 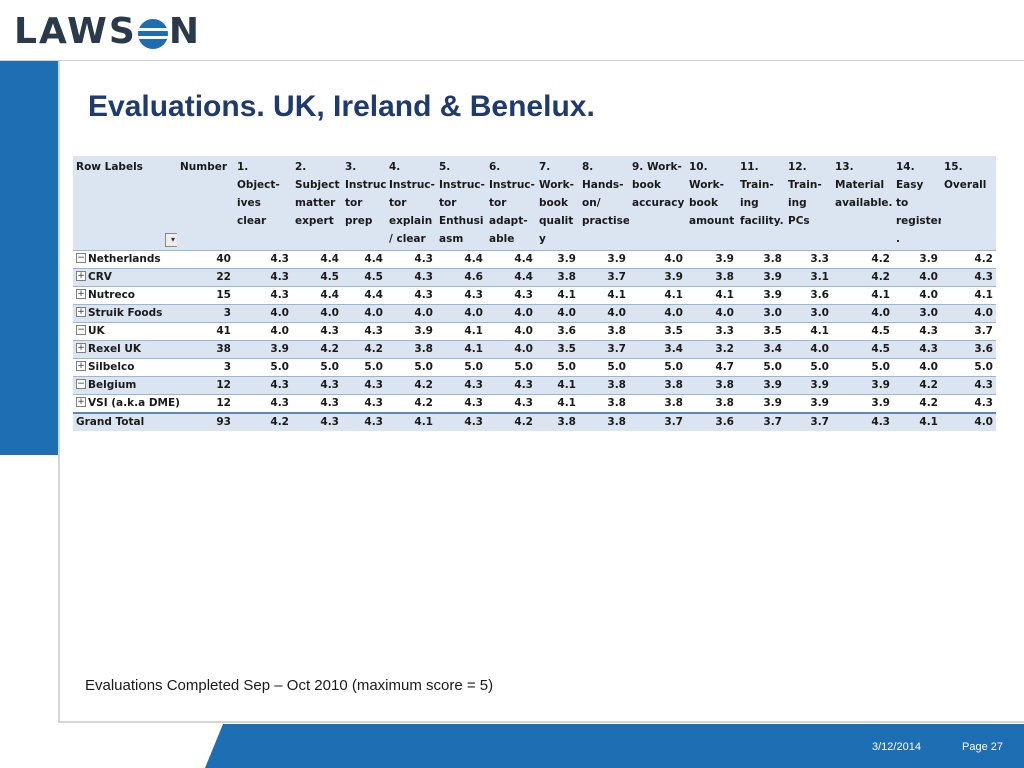 What do you see at coordinates (205, 277) in the screenshot?
I see `count-cell: 22` at bounding box center [205, 277].